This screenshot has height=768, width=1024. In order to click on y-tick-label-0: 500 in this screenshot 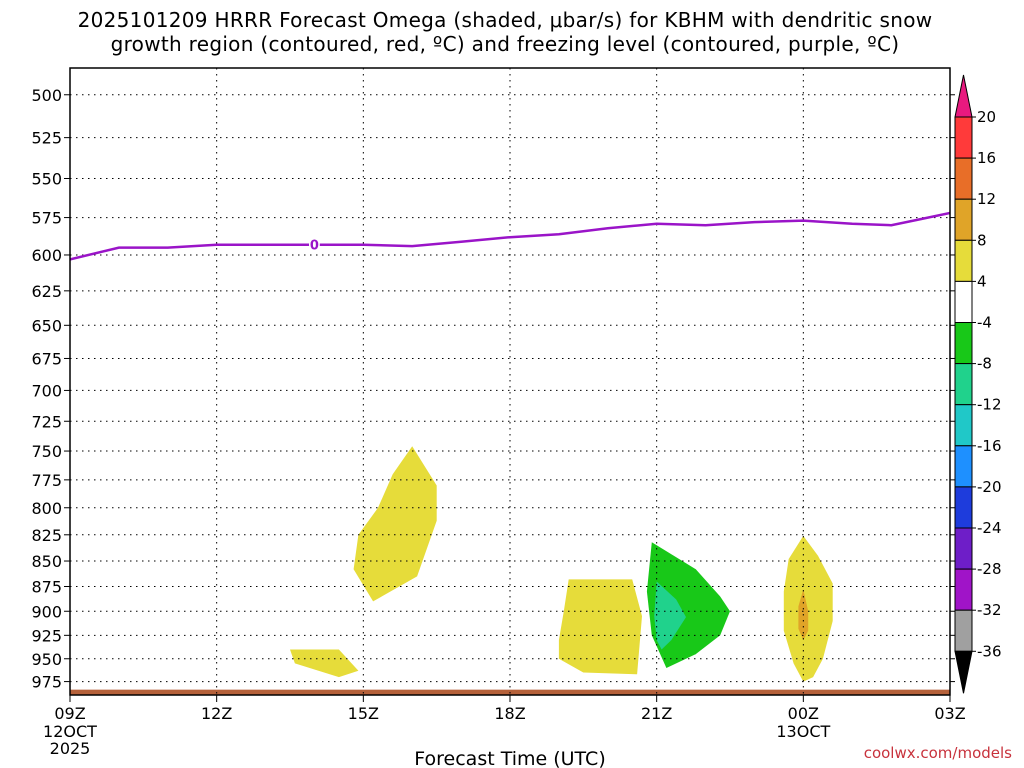, I will do `click(46, 95)`.